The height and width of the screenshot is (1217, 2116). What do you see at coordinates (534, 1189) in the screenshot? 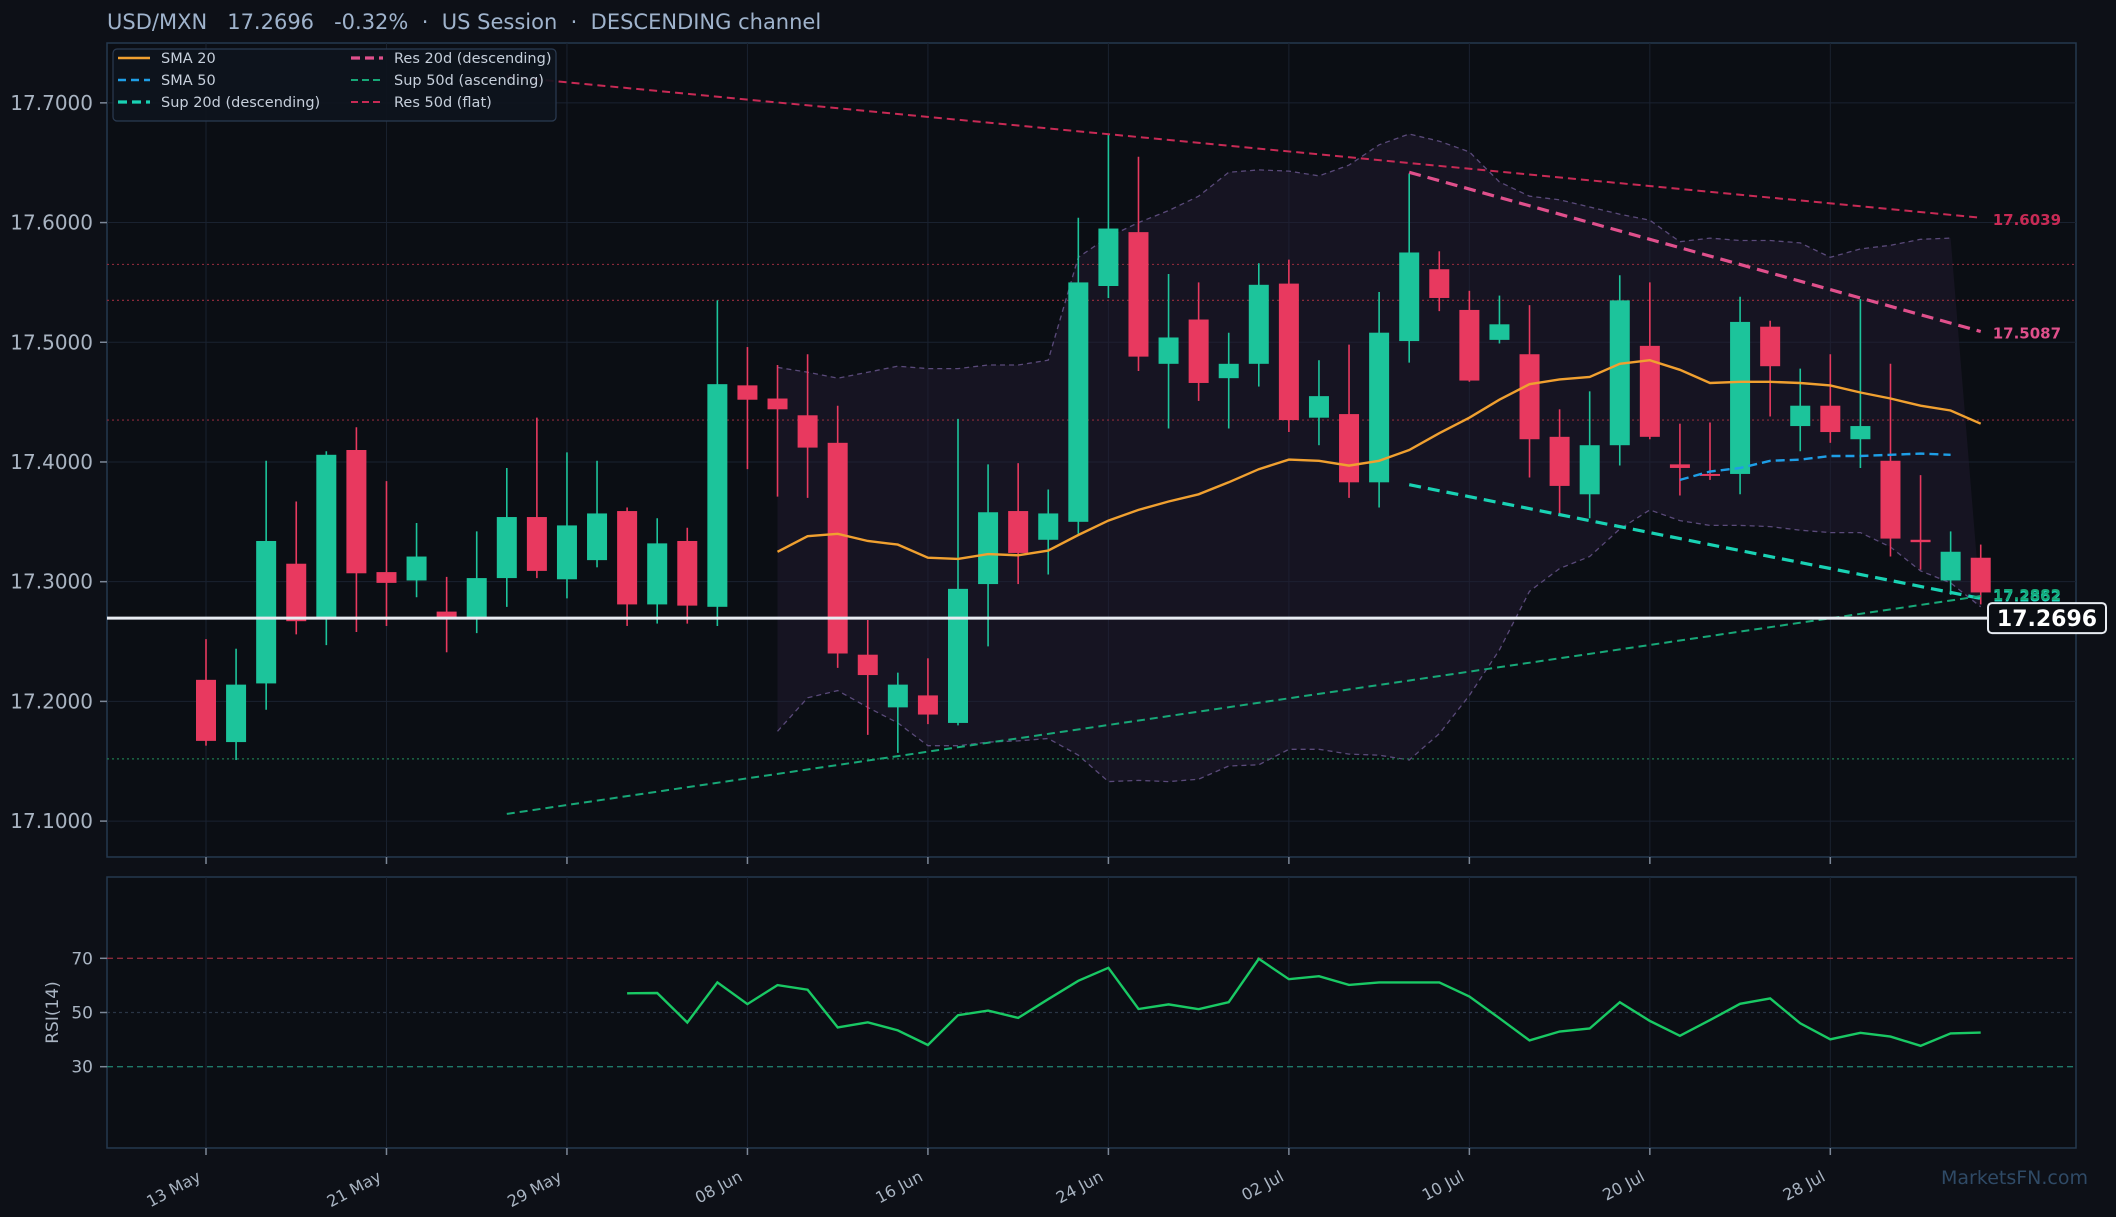
I see `date-tick-label: 29 May` at bounding box center [534, 1189].